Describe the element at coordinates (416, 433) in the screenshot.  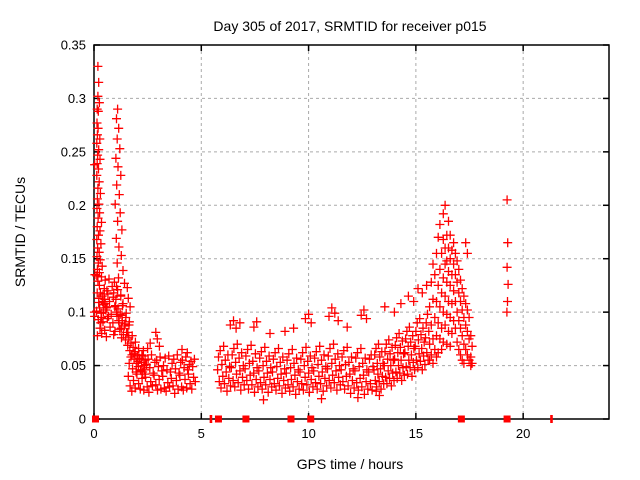
I see `x-tick-label: 15` at that location.